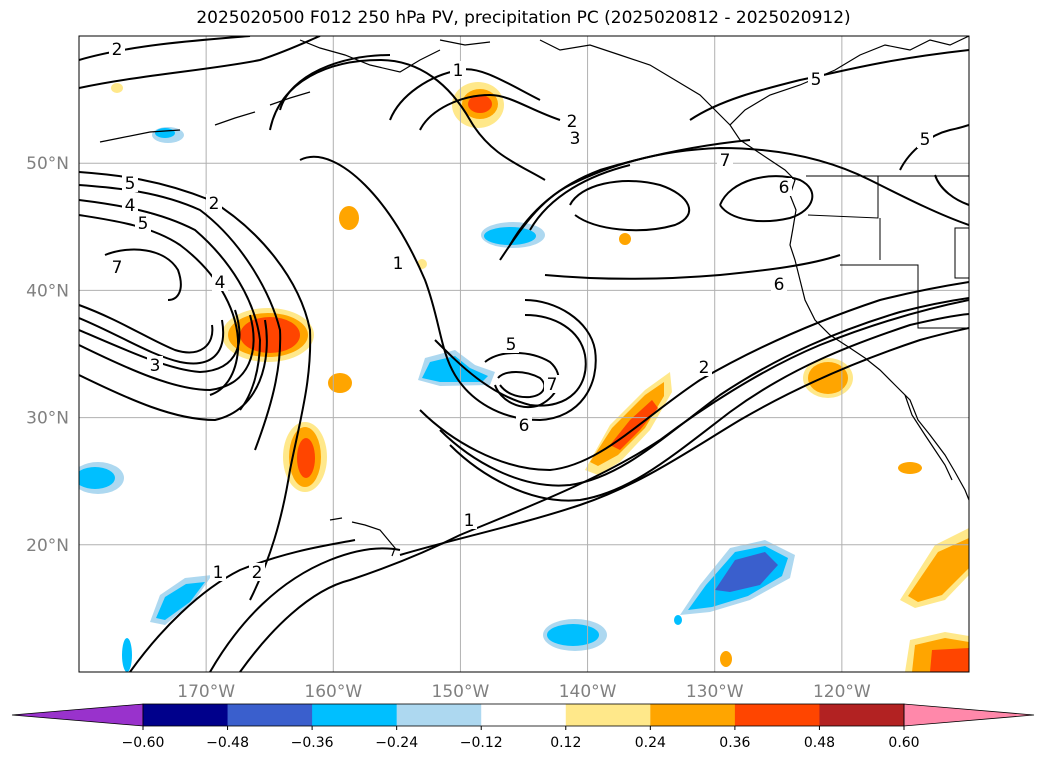 The image size is (1047, 765). Describe the element at coordinates (588, 692) in the screenshot. I see `lon-tick-label: 140°W` at that location.